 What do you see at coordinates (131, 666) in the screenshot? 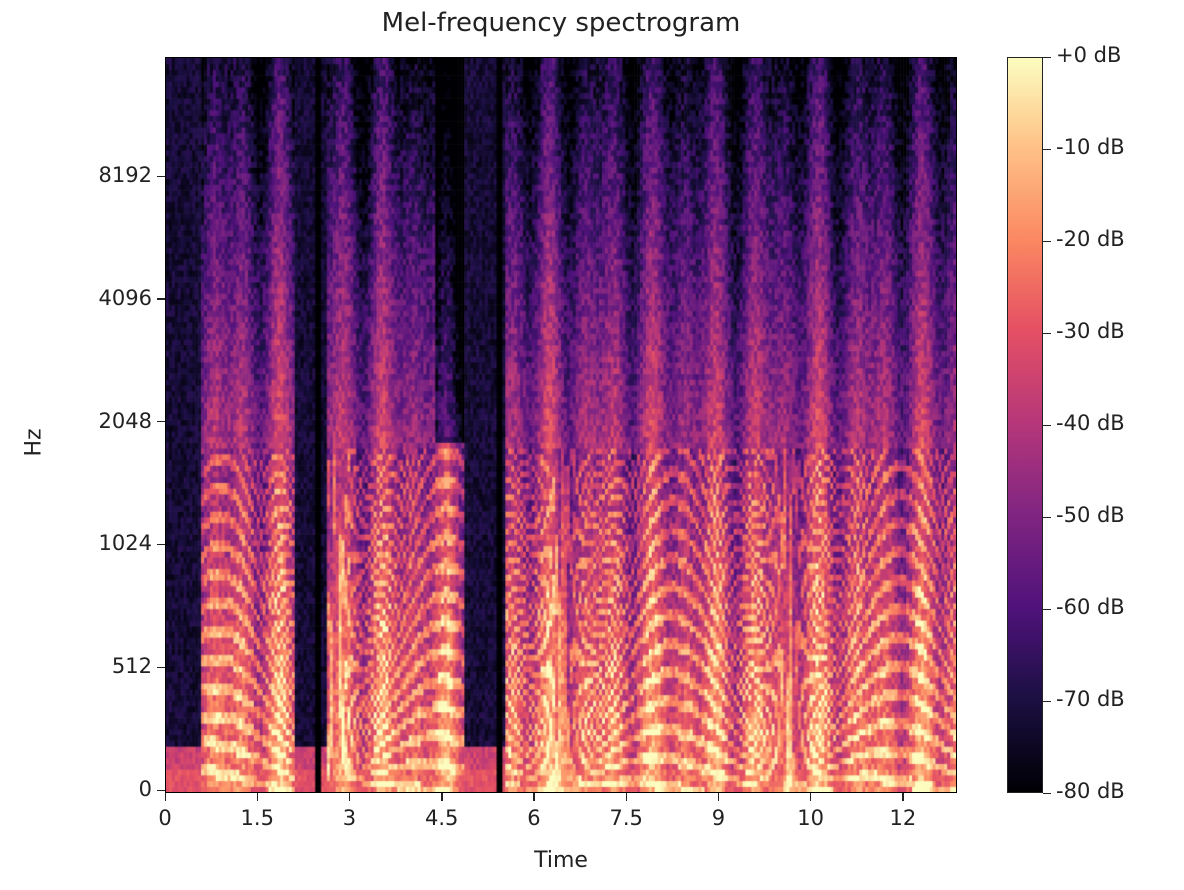
I see `y-tick-label: 512` at bounding box center [131, 666].